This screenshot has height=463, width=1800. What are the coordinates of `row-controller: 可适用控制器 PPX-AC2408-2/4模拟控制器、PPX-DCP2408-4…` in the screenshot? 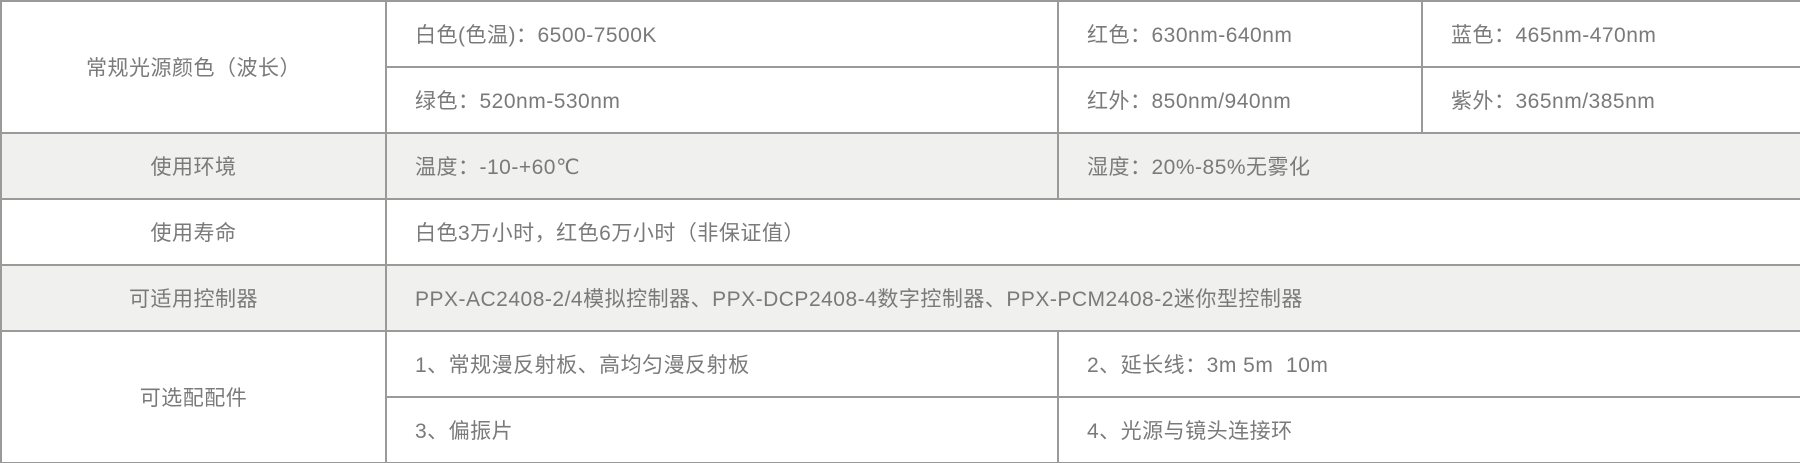 It's located at (900, 298).